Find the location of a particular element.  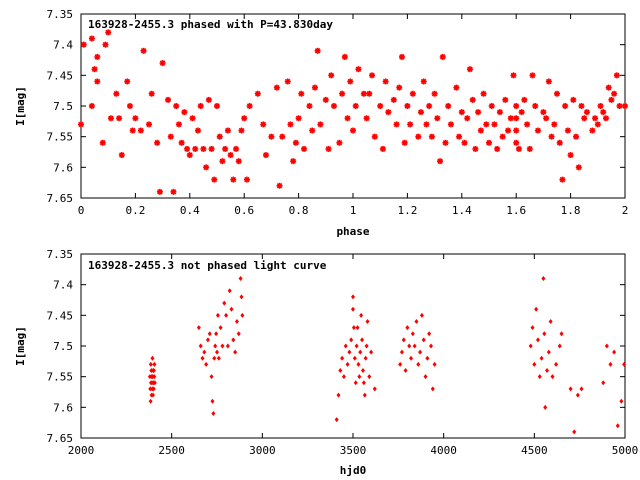

y-tick-label: 7.6 is located at coordinates (63, 167).